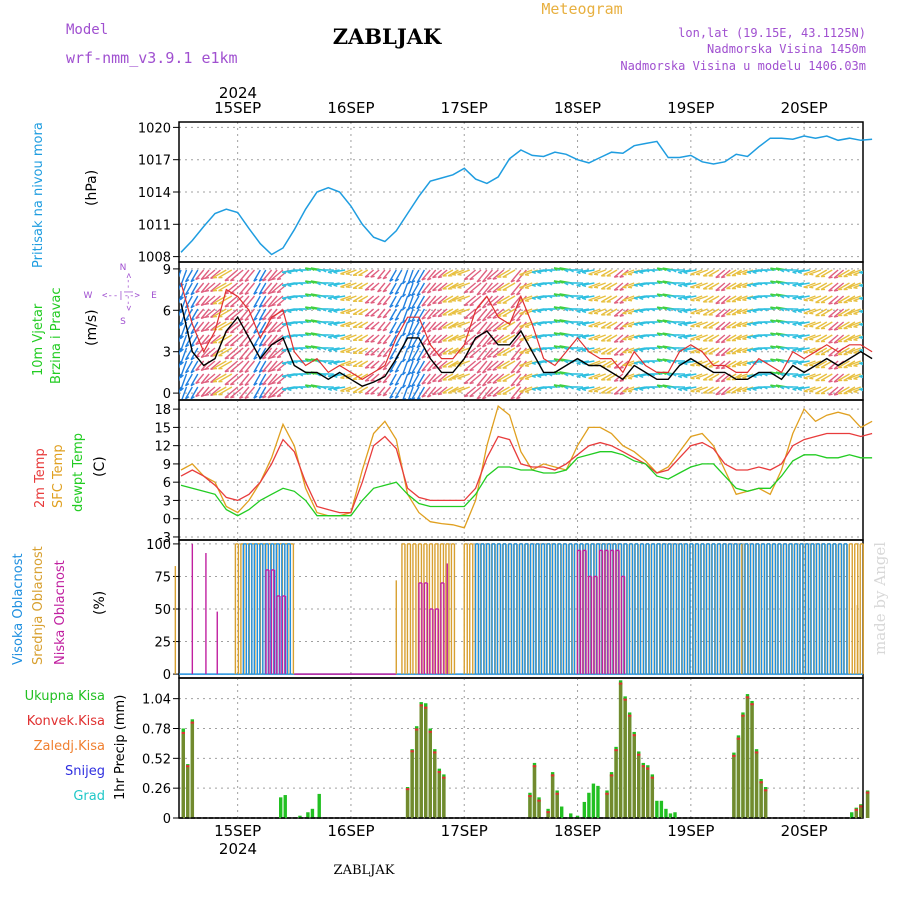  Describe the element at coordinates (65, 696) in the screenshot. I see `precip-legend-total: Ukupna Kisa` at that location.